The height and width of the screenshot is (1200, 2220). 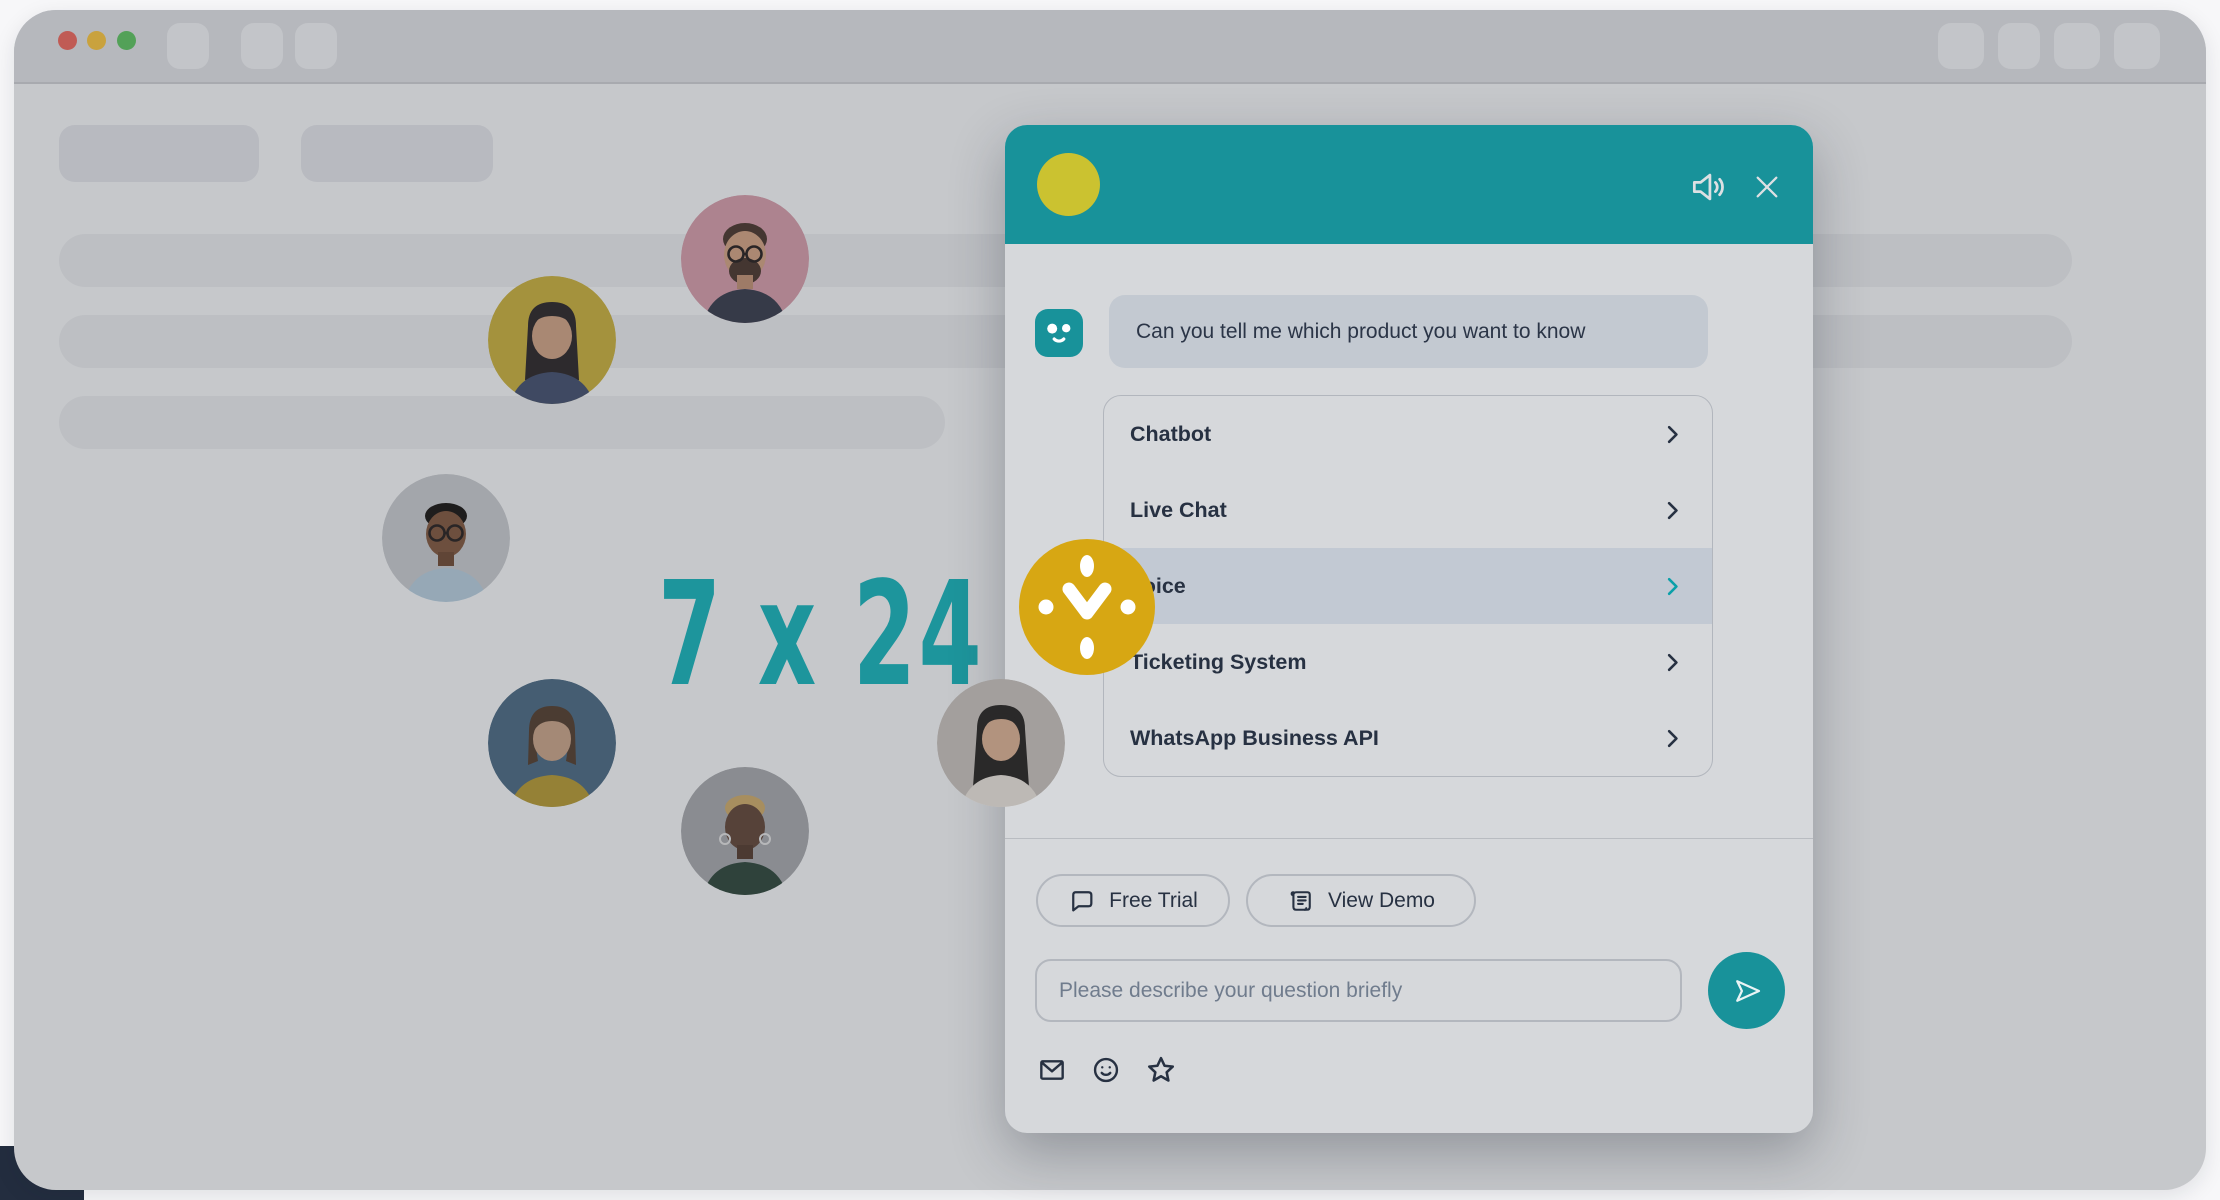 I want to click on send-plane-icon, so click(x=1747, y=990).